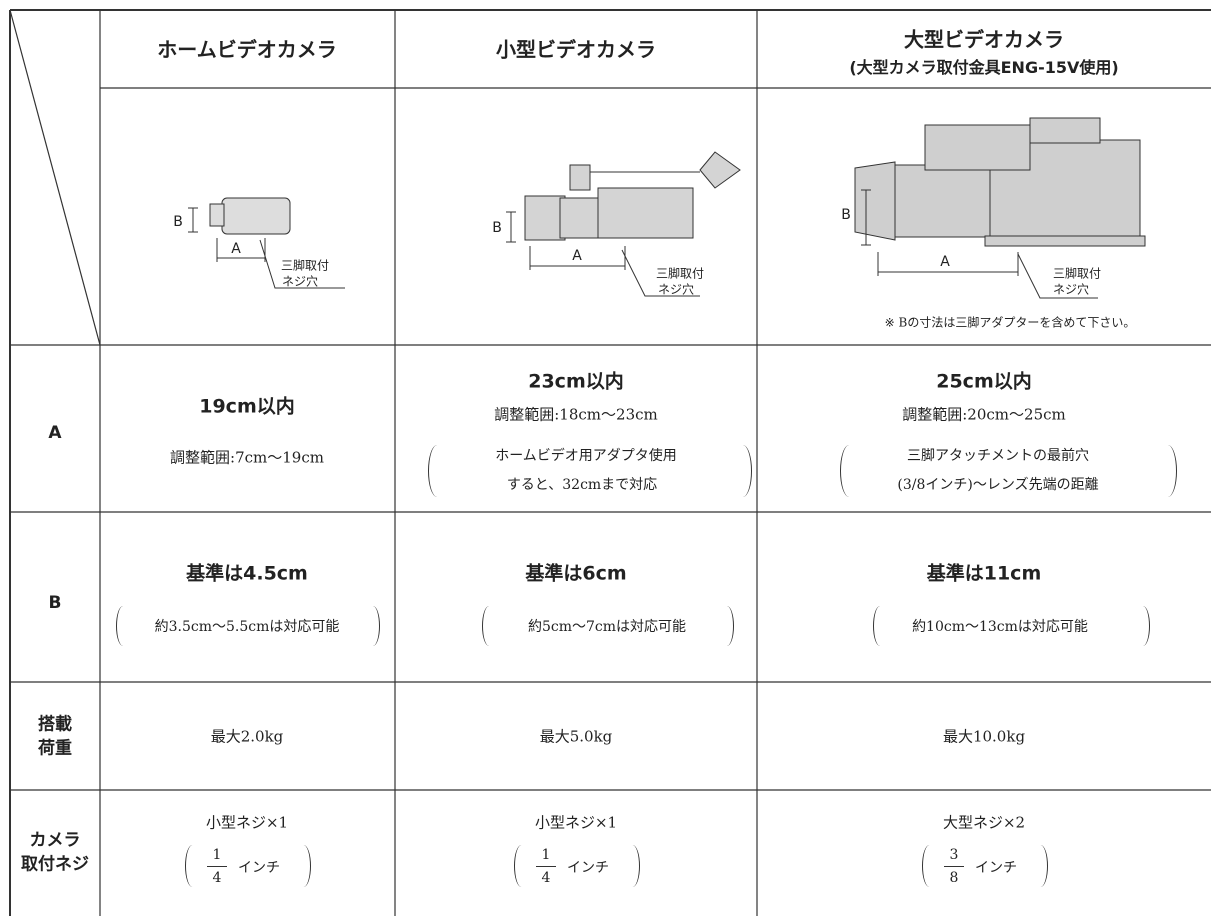 The height and width of the screenshot is (916, 1211). What do you see at coordinates (576, 381) in the screenshot?
I see `cell-main: 23cm以内` at bounding box center [576, 381].